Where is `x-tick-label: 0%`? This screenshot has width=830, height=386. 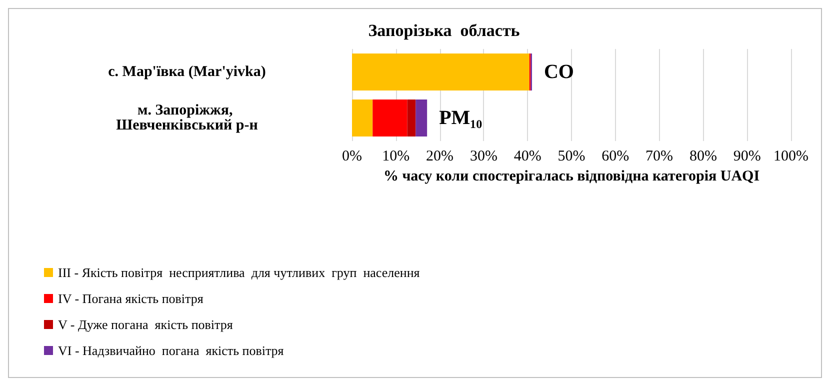
x-tick-label: 0% is located at coordinates (352, 156).